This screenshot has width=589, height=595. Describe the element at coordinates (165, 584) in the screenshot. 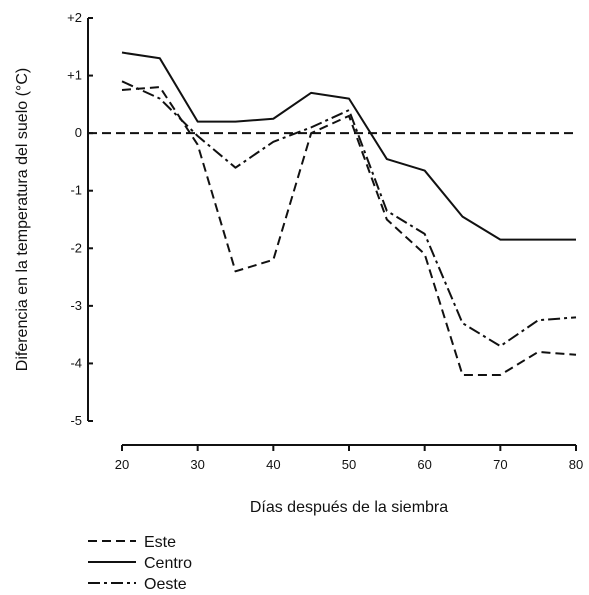

I see `legend-label-oeste: Oeste` at that location.